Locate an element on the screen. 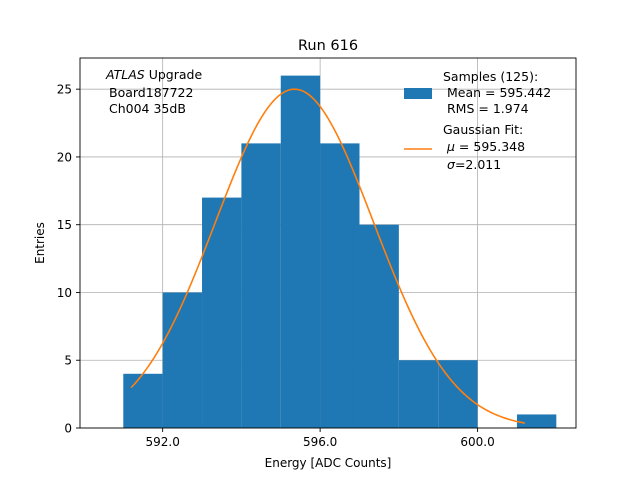 Image resolution: width=640 pixels, height=480 pixels. legend-samples-rms: RMS = 1.974 is located at coordinates (488, 108).